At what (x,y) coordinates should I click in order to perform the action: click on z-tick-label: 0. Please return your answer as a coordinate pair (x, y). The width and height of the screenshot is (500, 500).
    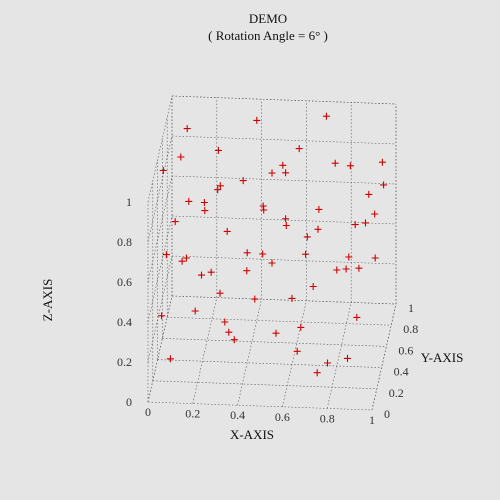
    Looking at the image, I should click on (129, 402).